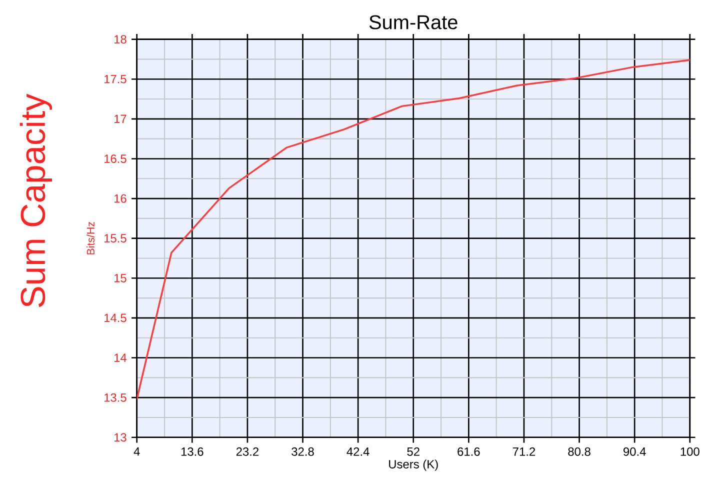  Describe the element at coordinates (137, 451) in the screenshot. I see `x-tick-label: 4` at that location.